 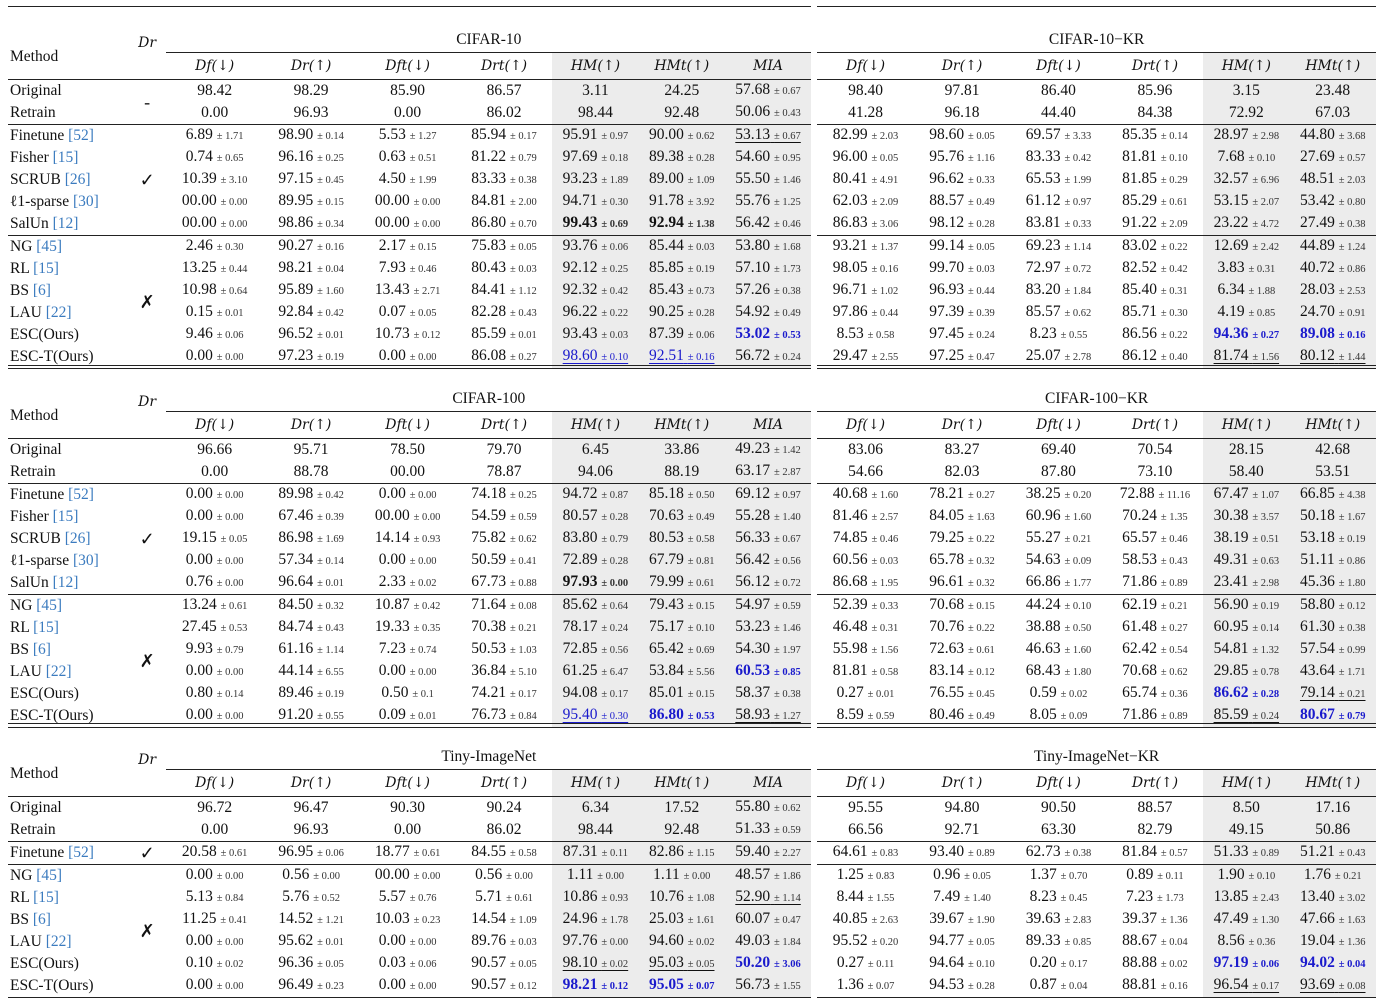 I want to click on std-dev: ± 2.55, so click(x=885, y=357).